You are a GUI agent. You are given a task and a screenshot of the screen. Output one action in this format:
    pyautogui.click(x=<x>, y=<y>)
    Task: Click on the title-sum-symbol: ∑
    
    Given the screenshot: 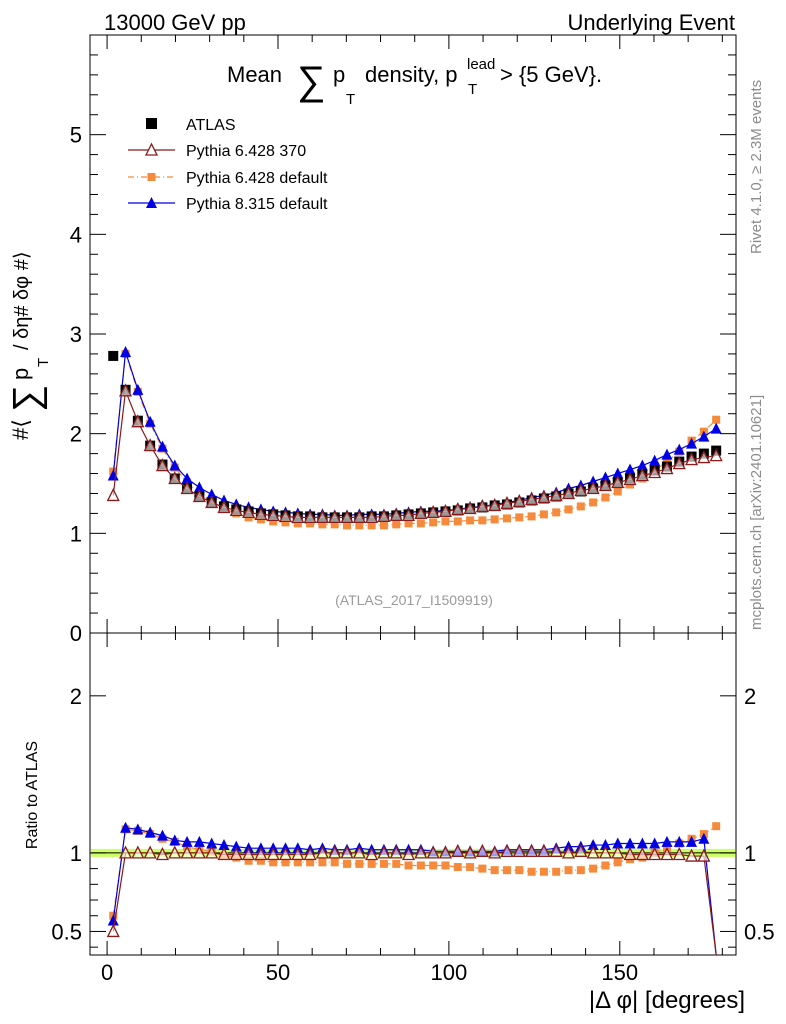 What is the action you would take?
    pyautogui.click(x=311, y=81)
    